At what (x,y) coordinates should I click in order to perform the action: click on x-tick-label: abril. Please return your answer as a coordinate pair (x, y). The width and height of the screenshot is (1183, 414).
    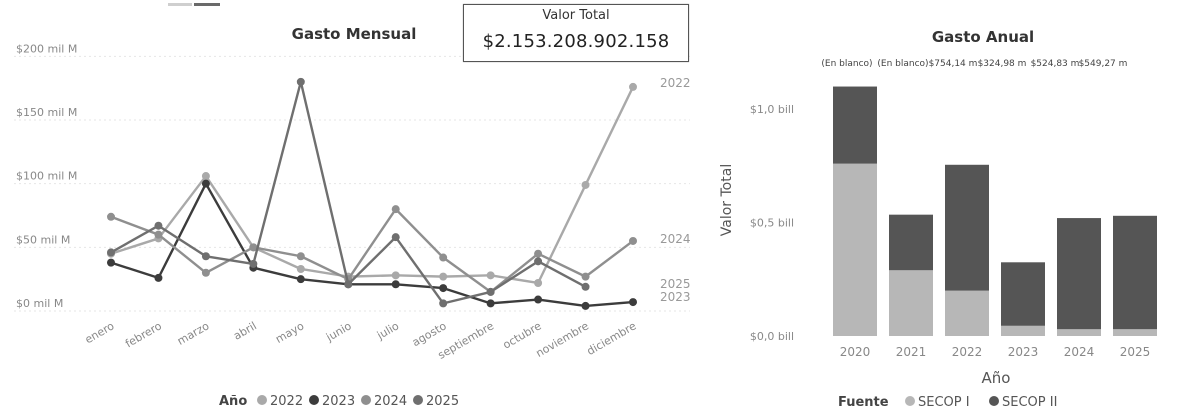
    Looking at the image, I should click on (245, 330).